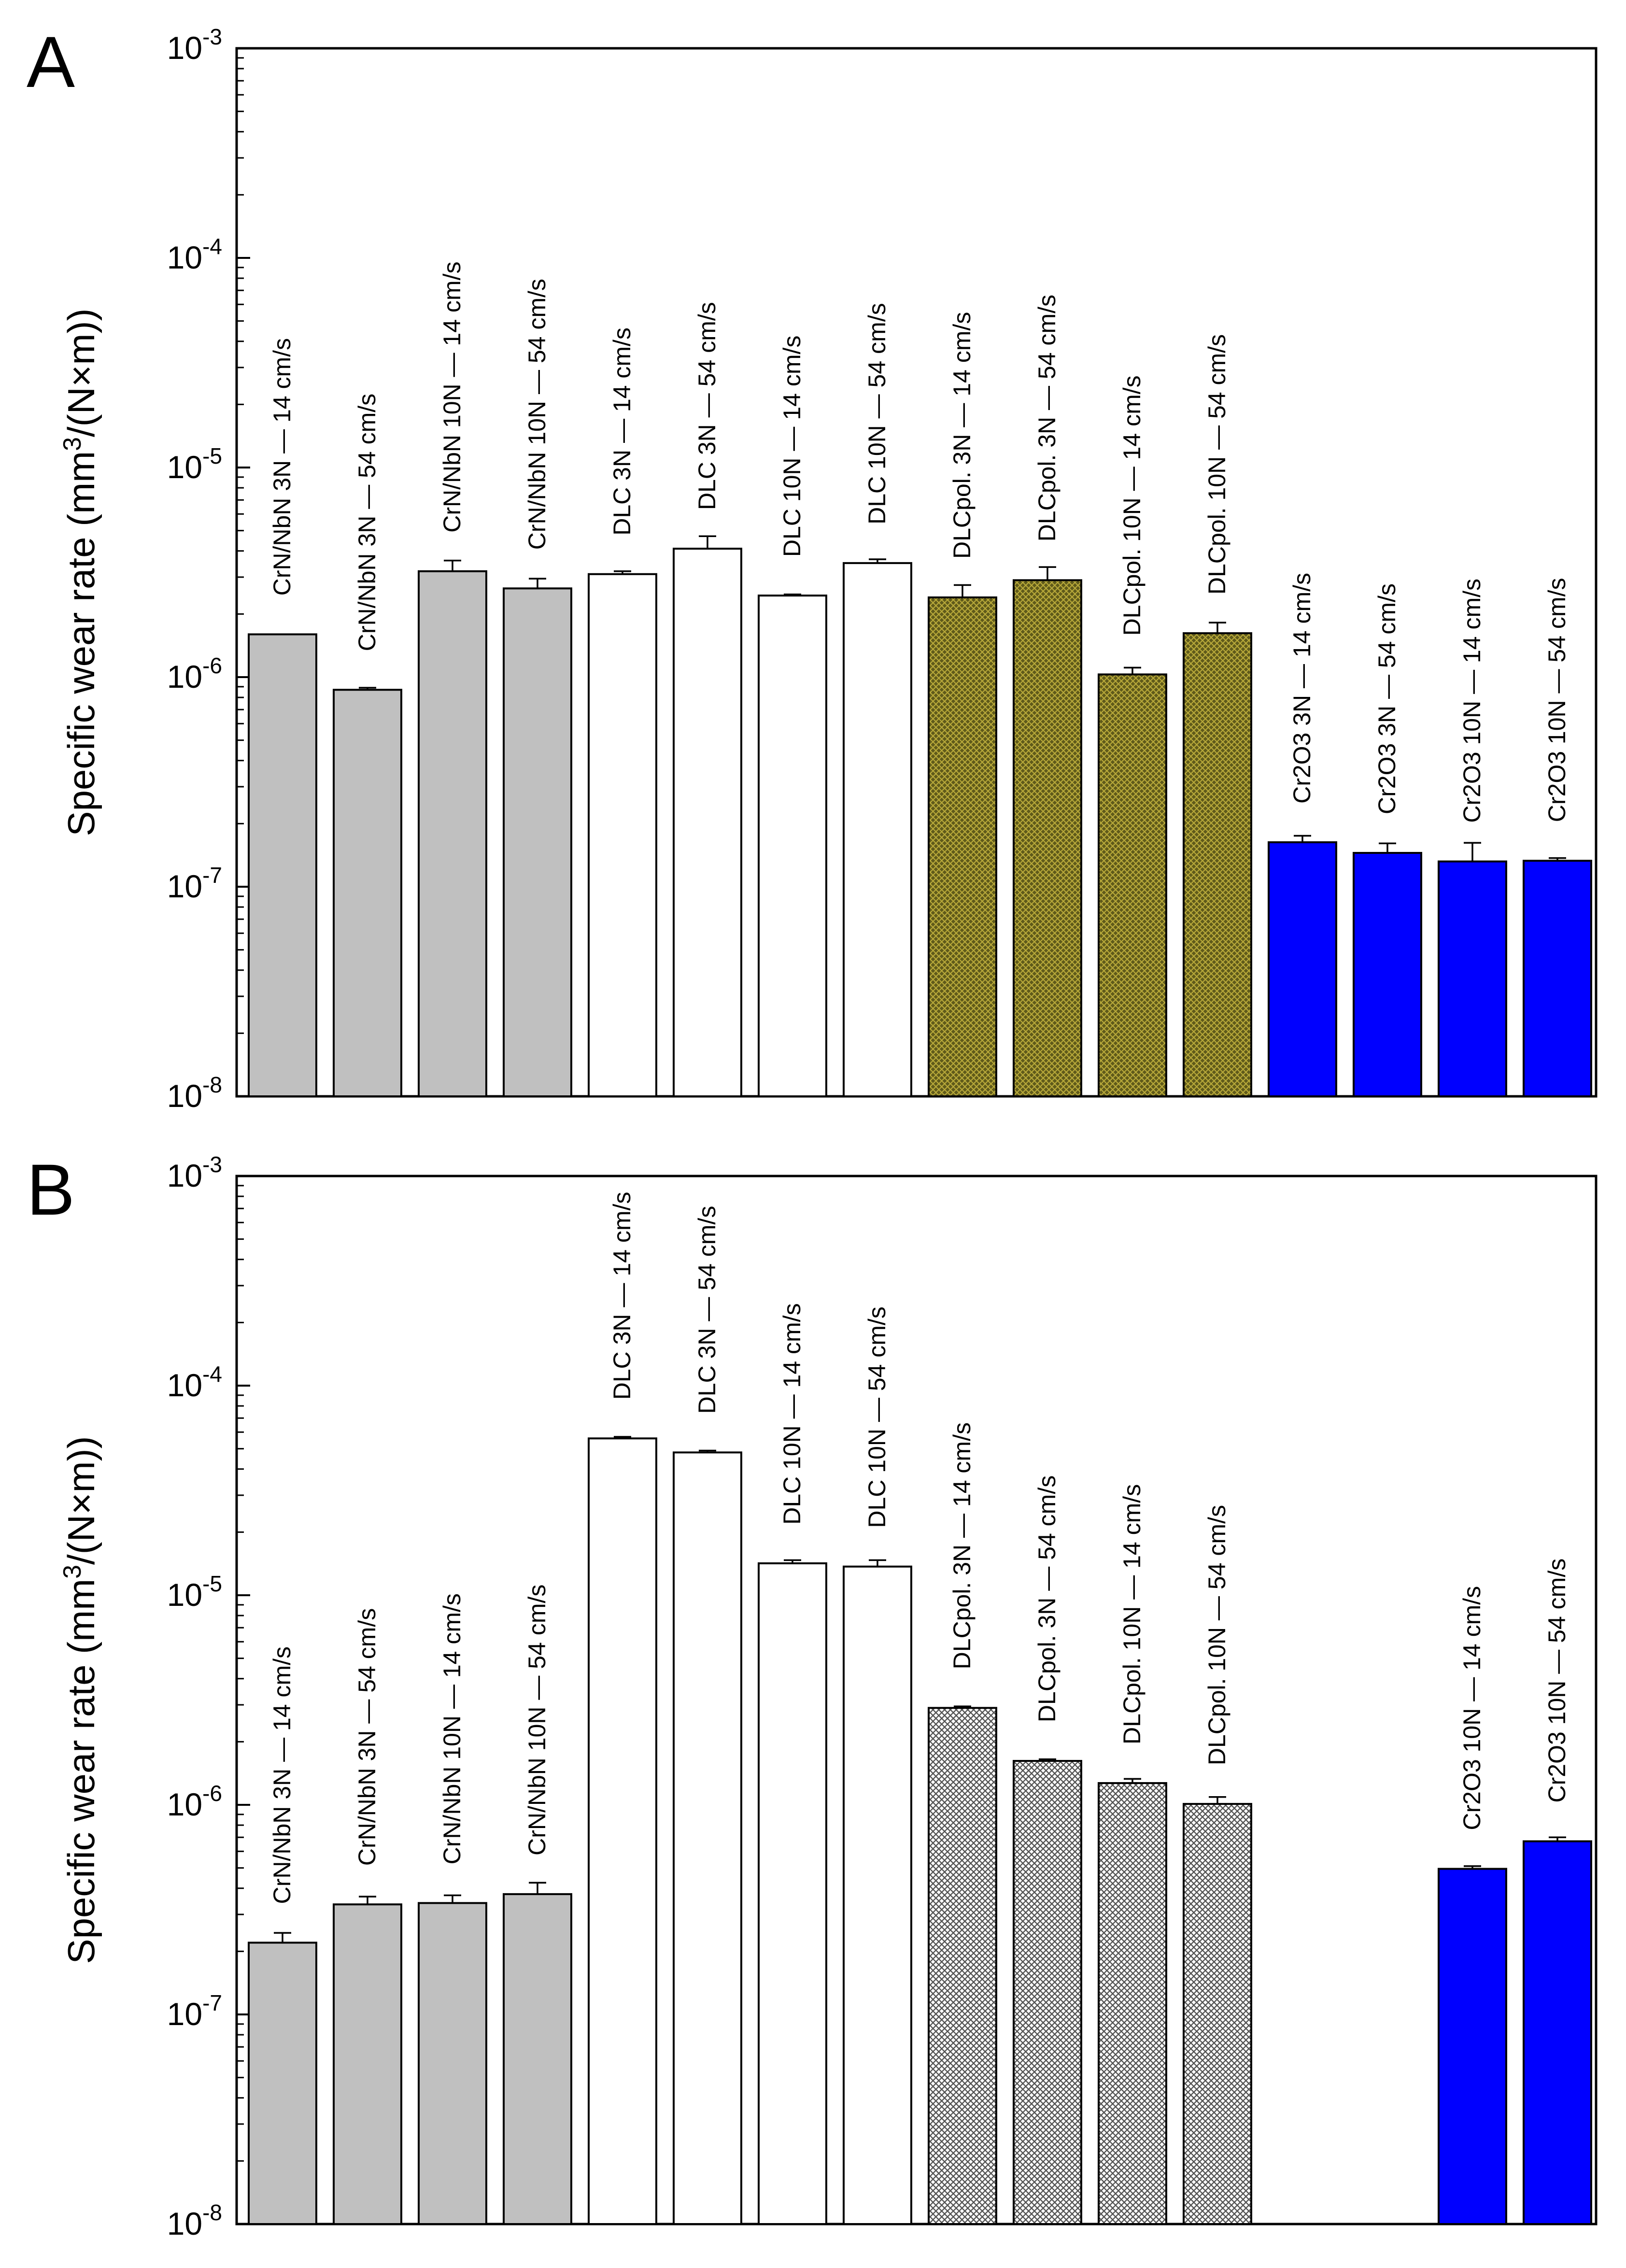  What do you see at coordinates (1301, 688) in the screenshot?
I see `bar-label: Cr2O3 3N — 14 cm/s` at bounding box center [1301, 688].